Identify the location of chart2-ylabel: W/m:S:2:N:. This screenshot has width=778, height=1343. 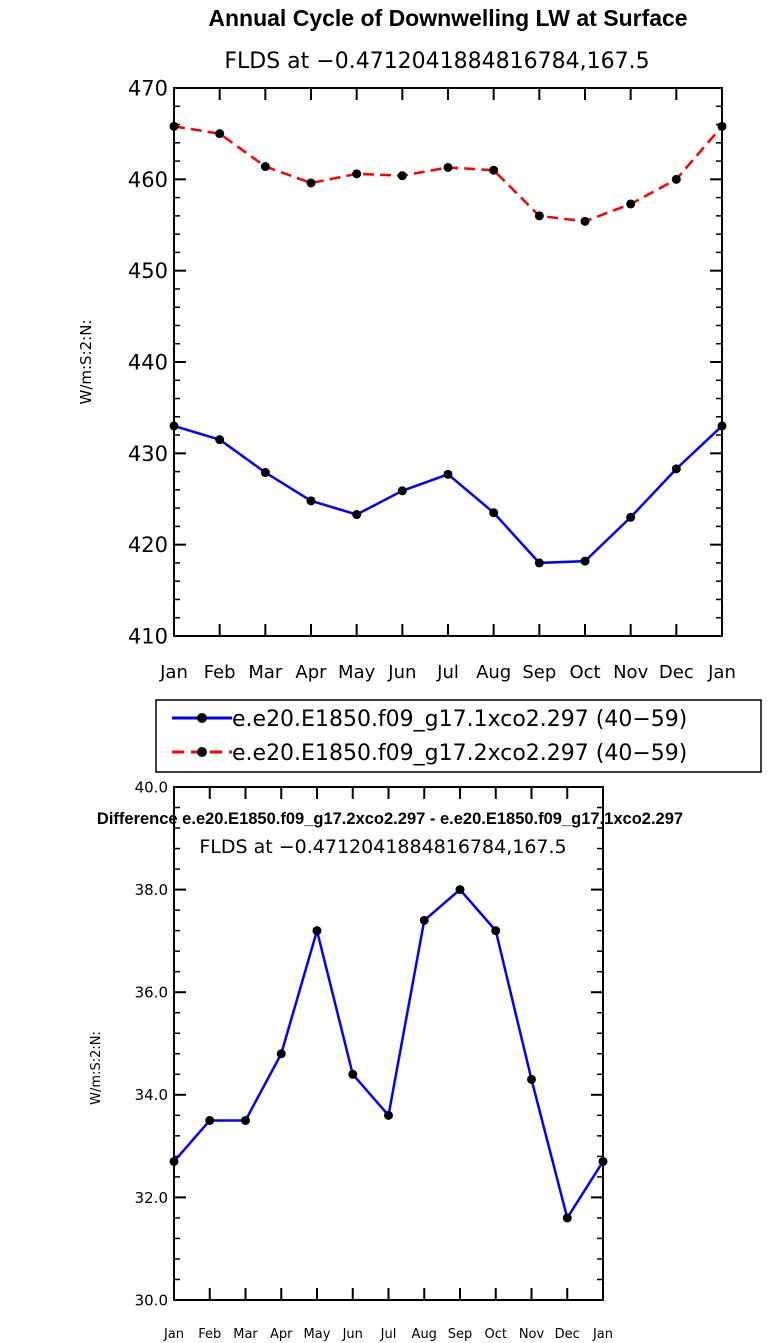
(96, 1068).